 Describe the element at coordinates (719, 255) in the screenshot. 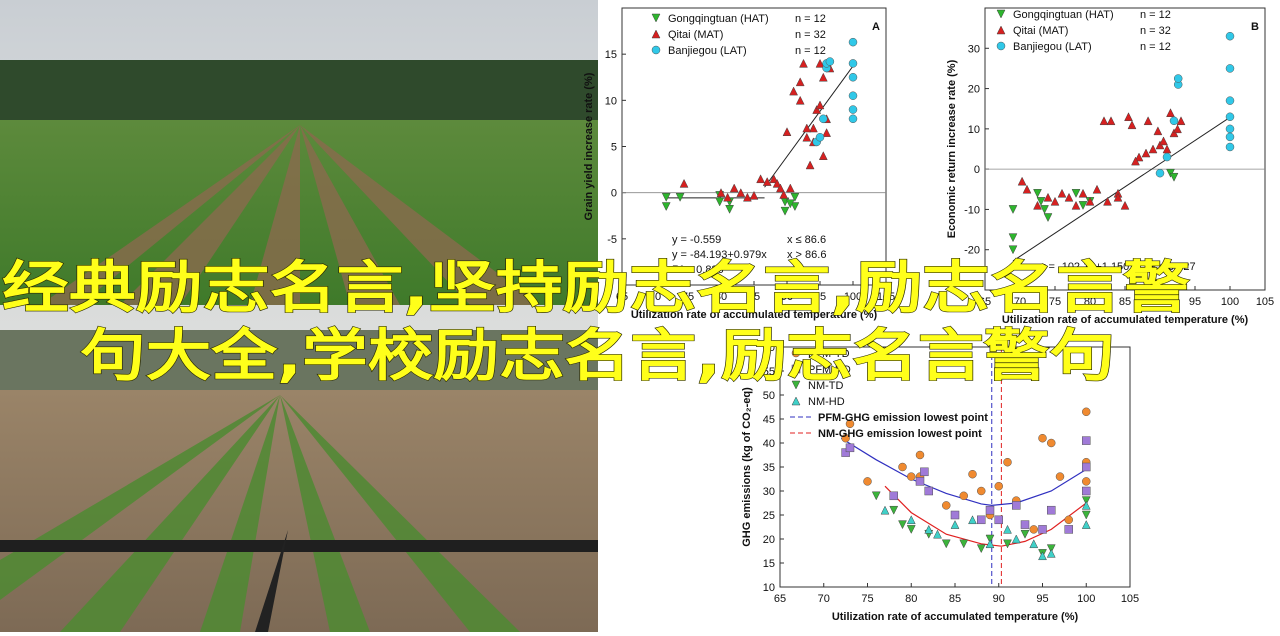

I see `annotation: y = -84.193+0.979x` at that location.